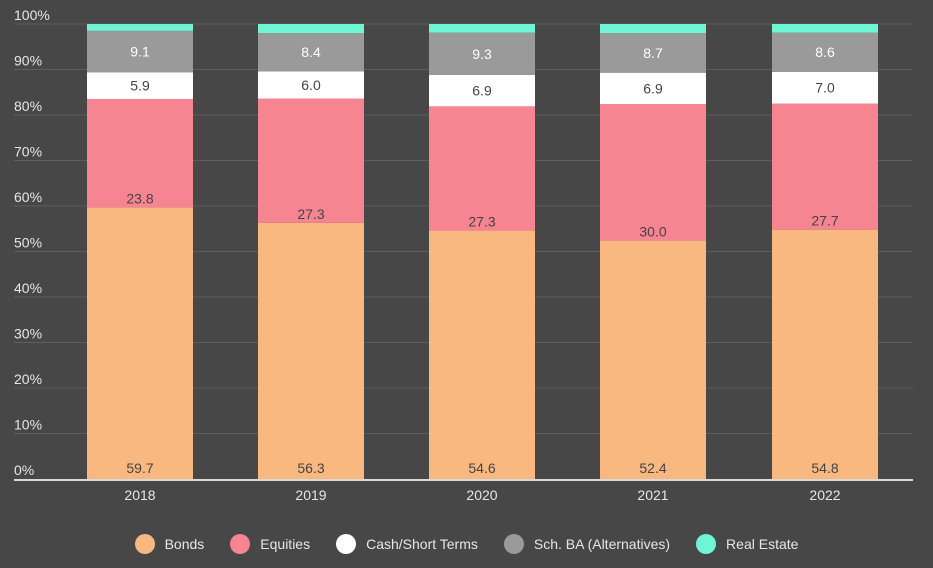 Image resolution: width=933 pixels, height=568 pixels. I want to click on legend-item: Equities, so click(270, 544).